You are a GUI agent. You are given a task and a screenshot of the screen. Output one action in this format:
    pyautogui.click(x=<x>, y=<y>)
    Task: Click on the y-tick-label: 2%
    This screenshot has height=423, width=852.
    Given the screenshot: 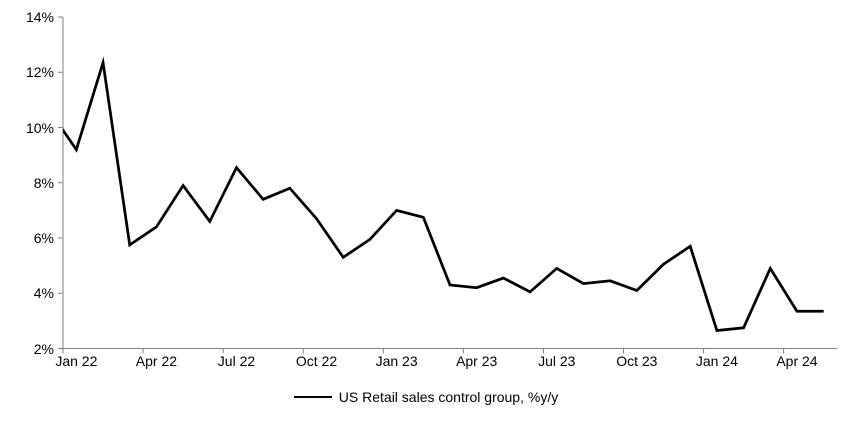 What is the action you would take?
    pyautogui.click(x=43, y=348)
    